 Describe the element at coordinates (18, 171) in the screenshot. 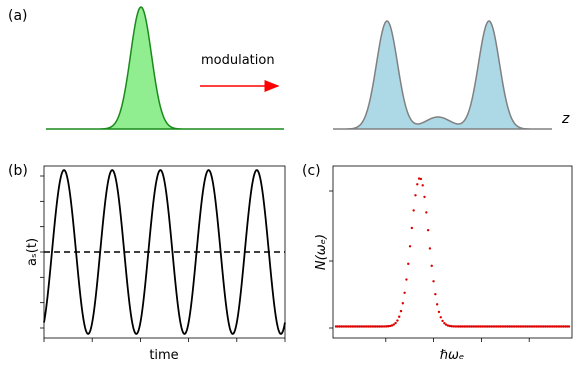

I see `panel-b-label: (b)` at that location.